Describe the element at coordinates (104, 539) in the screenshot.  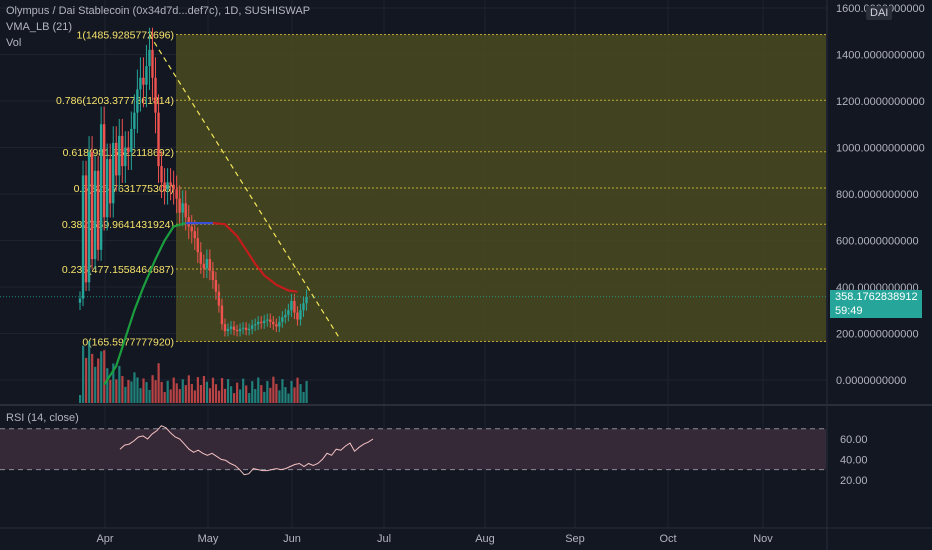
I see `x-tick-label: Apr` at that location.